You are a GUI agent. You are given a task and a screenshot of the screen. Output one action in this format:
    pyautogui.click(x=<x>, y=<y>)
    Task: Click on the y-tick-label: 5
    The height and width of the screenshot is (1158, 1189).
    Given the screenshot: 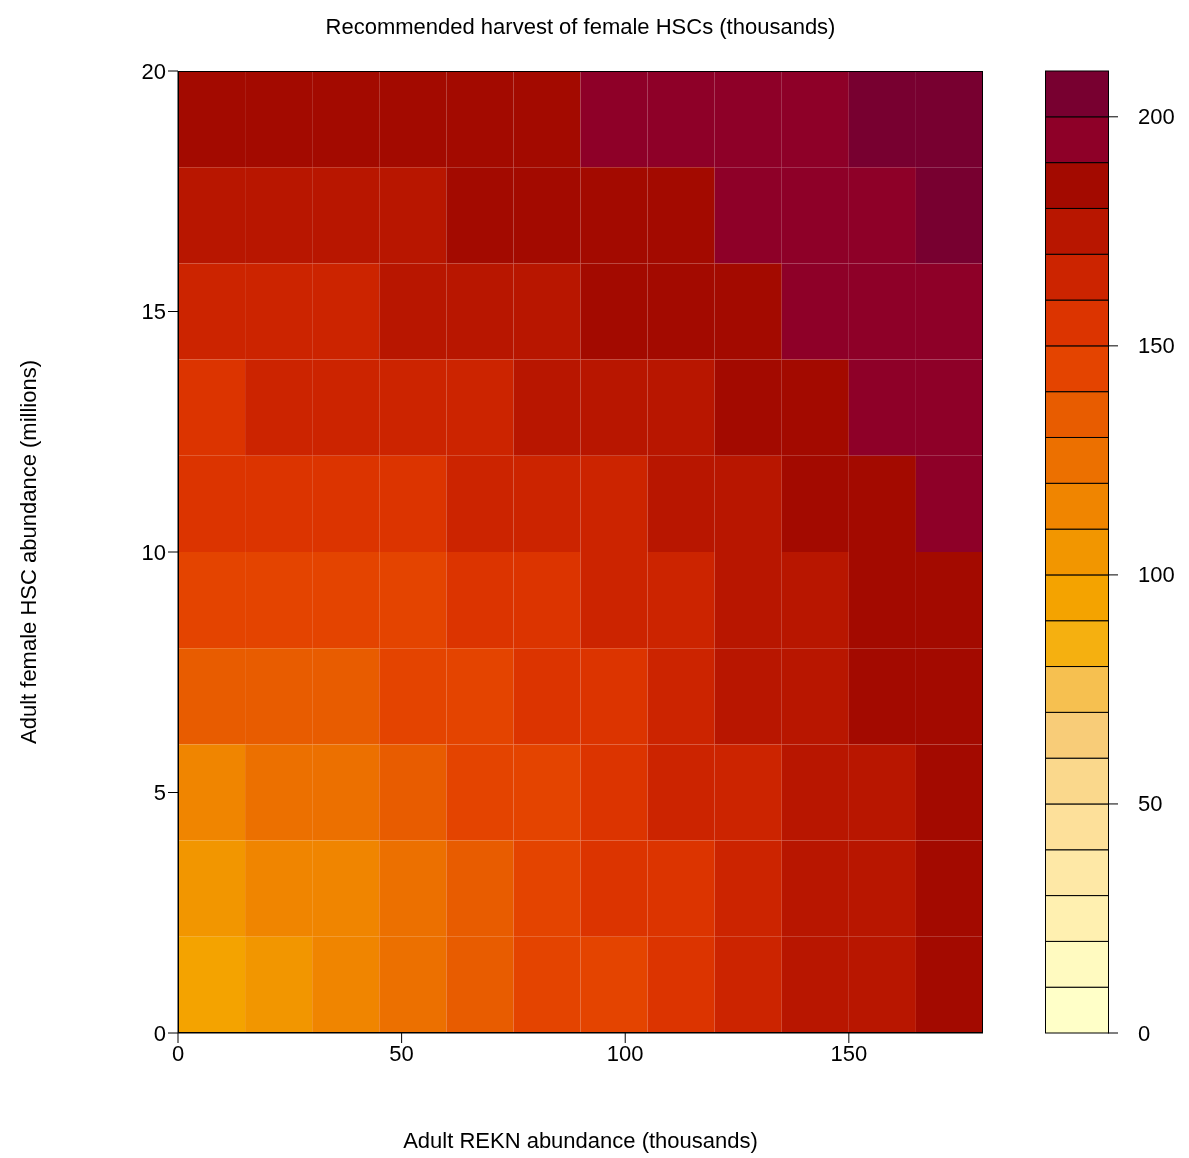 What is the action you would take?
    pyautogui.click(x=159, y=793)
    